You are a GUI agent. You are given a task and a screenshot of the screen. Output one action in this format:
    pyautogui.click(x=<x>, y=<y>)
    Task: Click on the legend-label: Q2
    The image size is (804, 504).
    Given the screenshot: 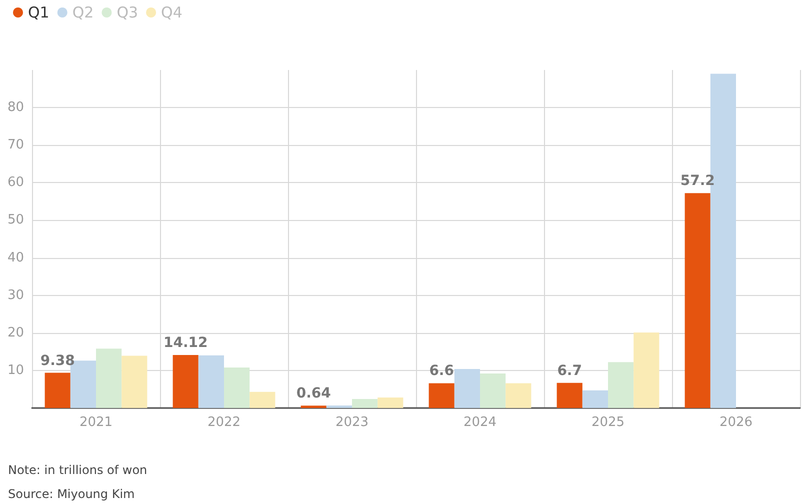 What is the action you would take?
    pyautogui.click(x=83, y=13)
    